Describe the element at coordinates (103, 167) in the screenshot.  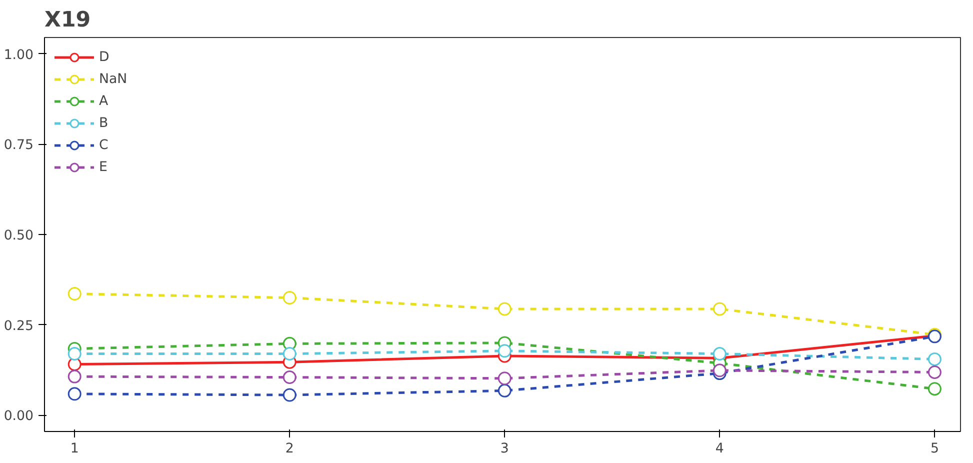
I see `legend-label: E` at that location.